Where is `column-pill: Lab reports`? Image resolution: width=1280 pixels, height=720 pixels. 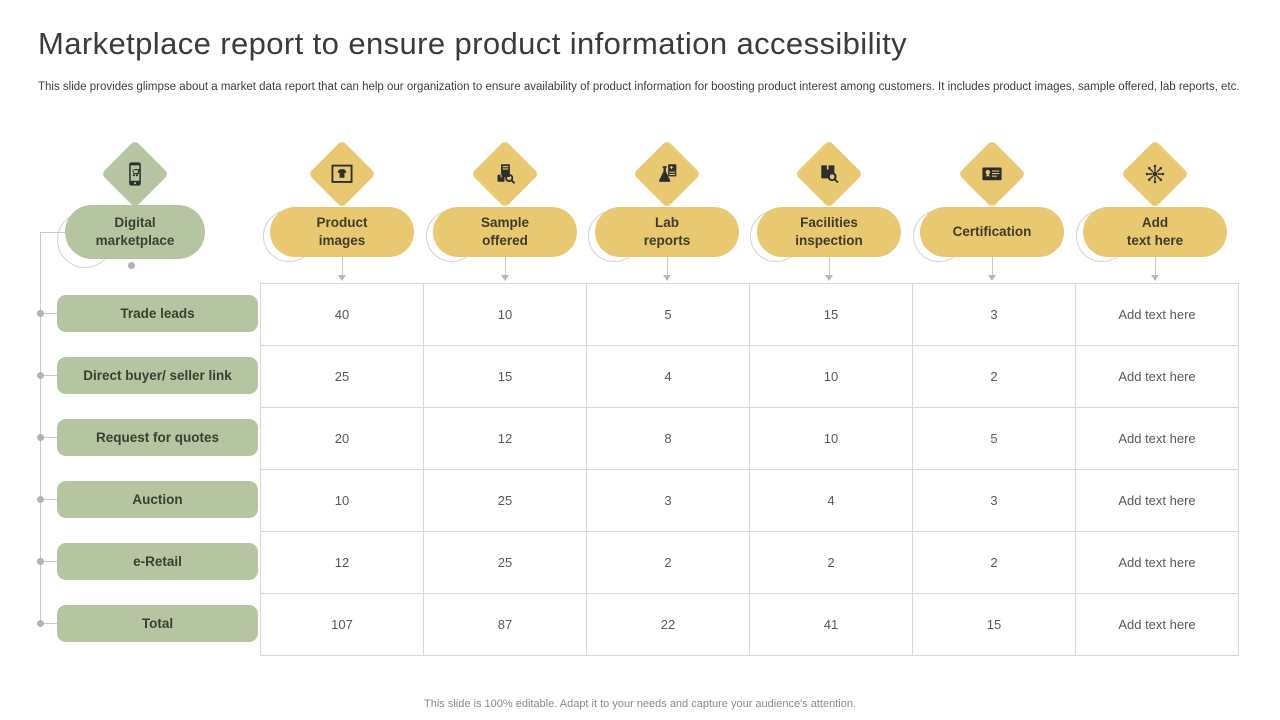 column-pill: Lab reports is located at coordinates (667, 232).